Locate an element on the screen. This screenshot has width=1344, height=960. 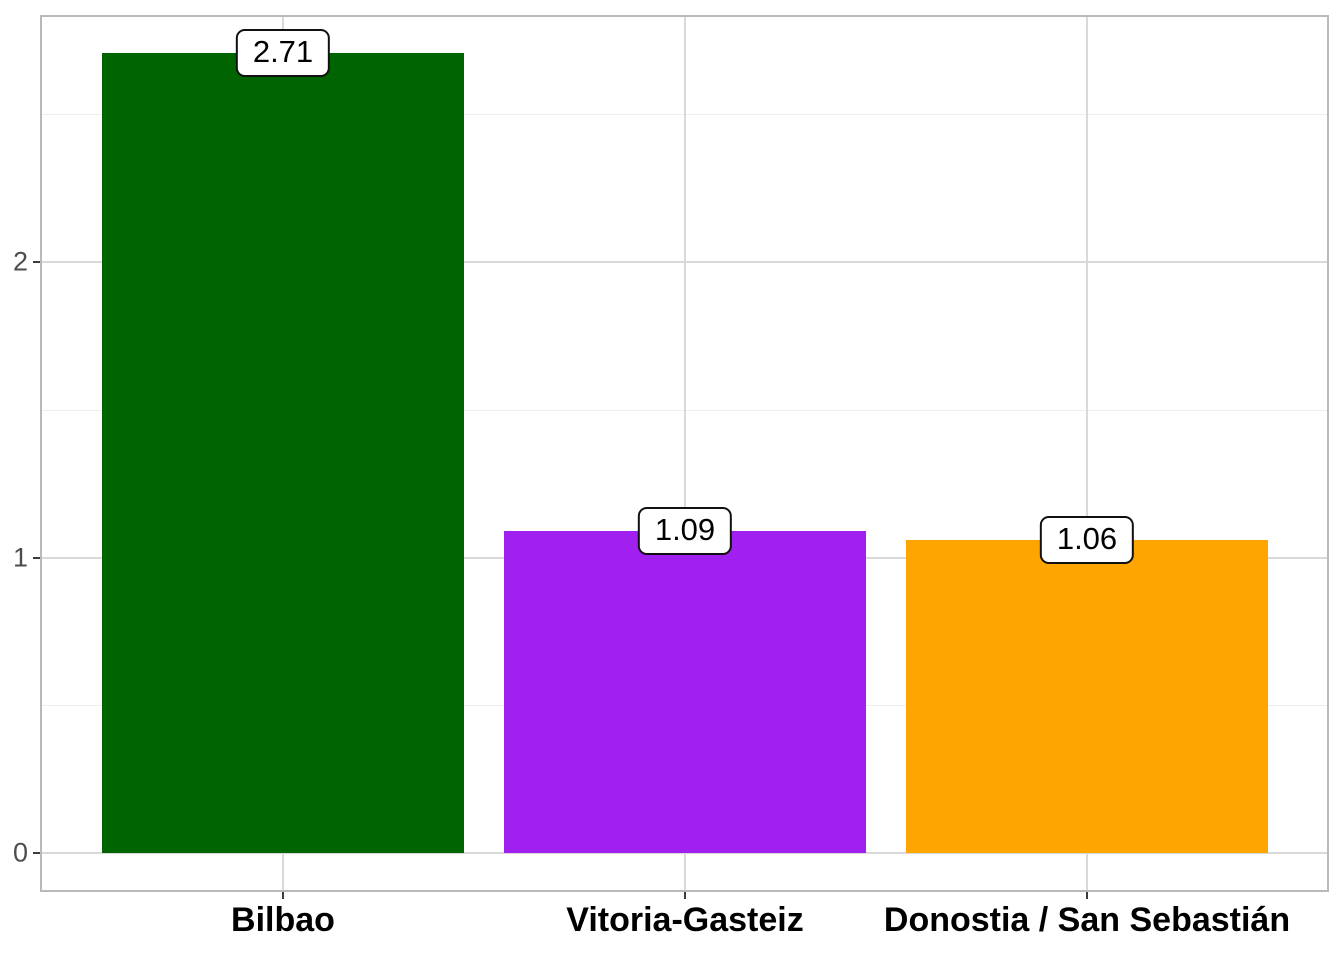
x-axis-category-label: Vitoria-Gasteiz is located at coordinates (685, 920).